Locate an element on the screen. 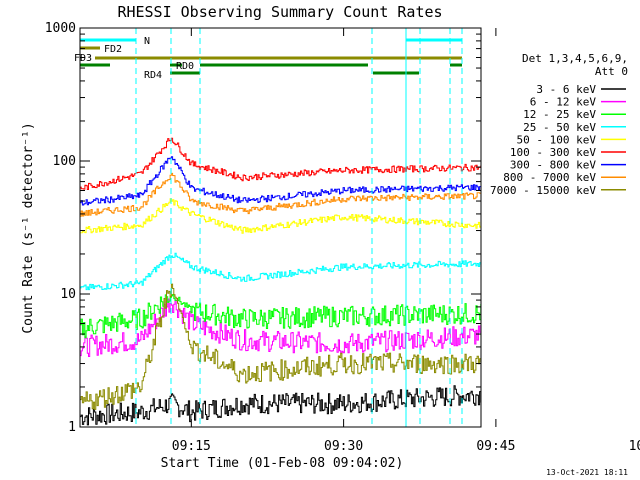  flag-label: RD0 is located at coordinates (185, 66).